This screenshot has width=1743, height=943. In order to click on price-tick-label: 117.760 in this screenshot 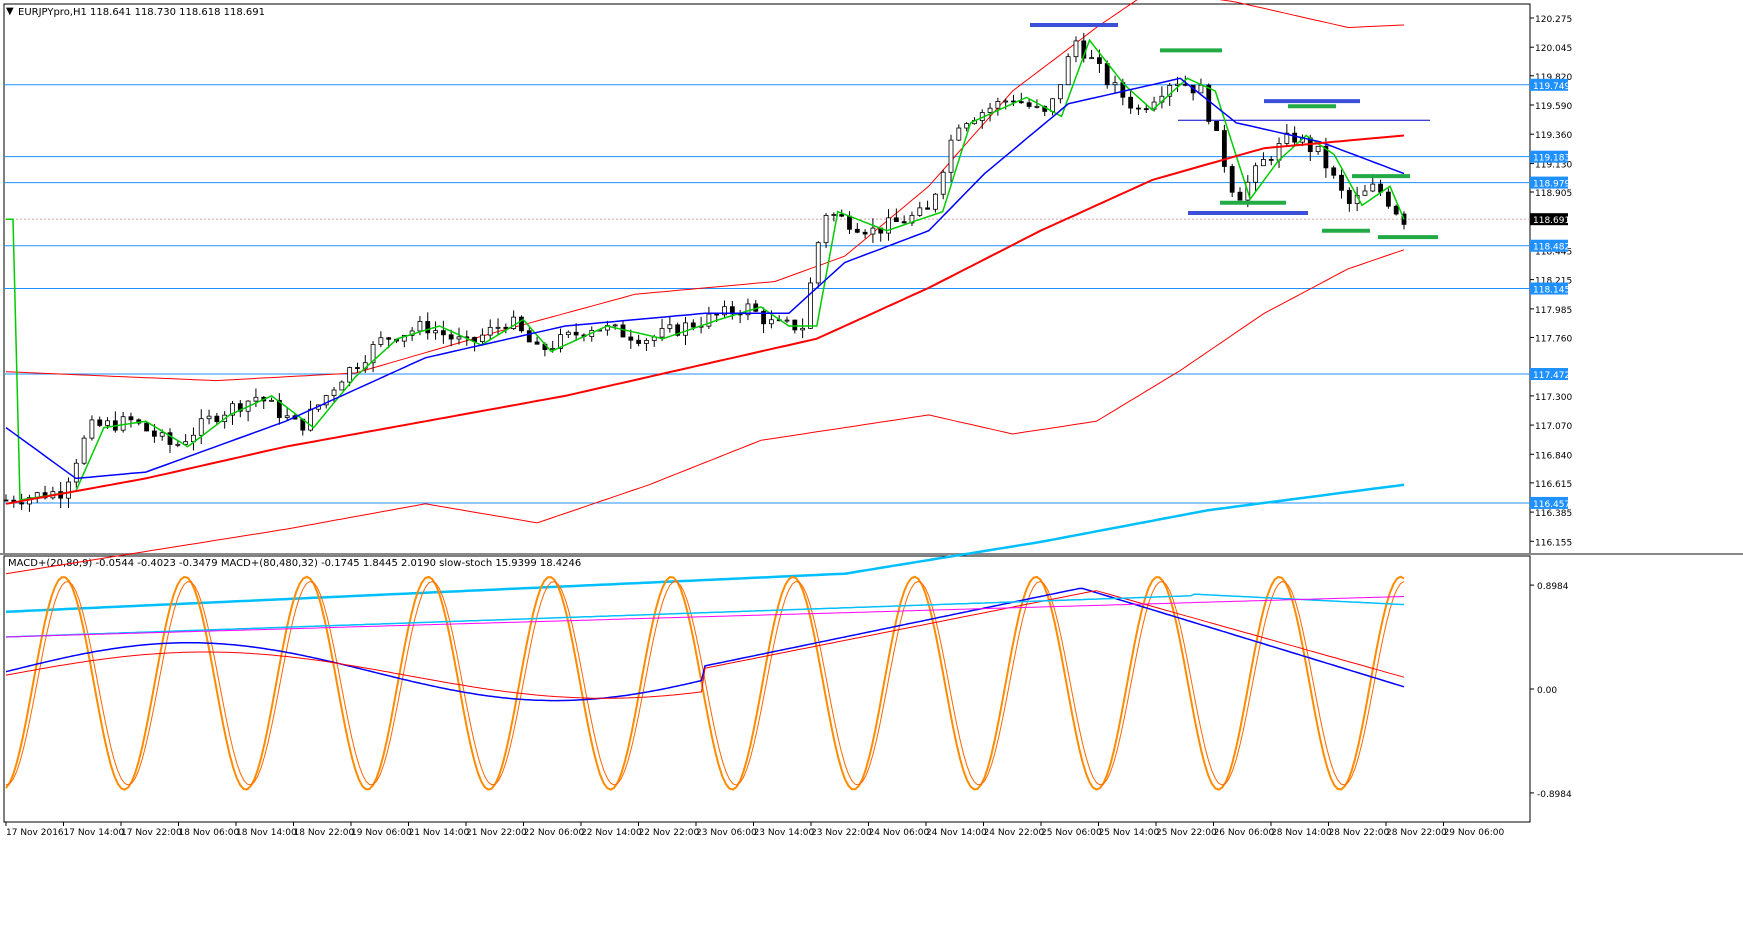, I will do `click(1553, 339)`.